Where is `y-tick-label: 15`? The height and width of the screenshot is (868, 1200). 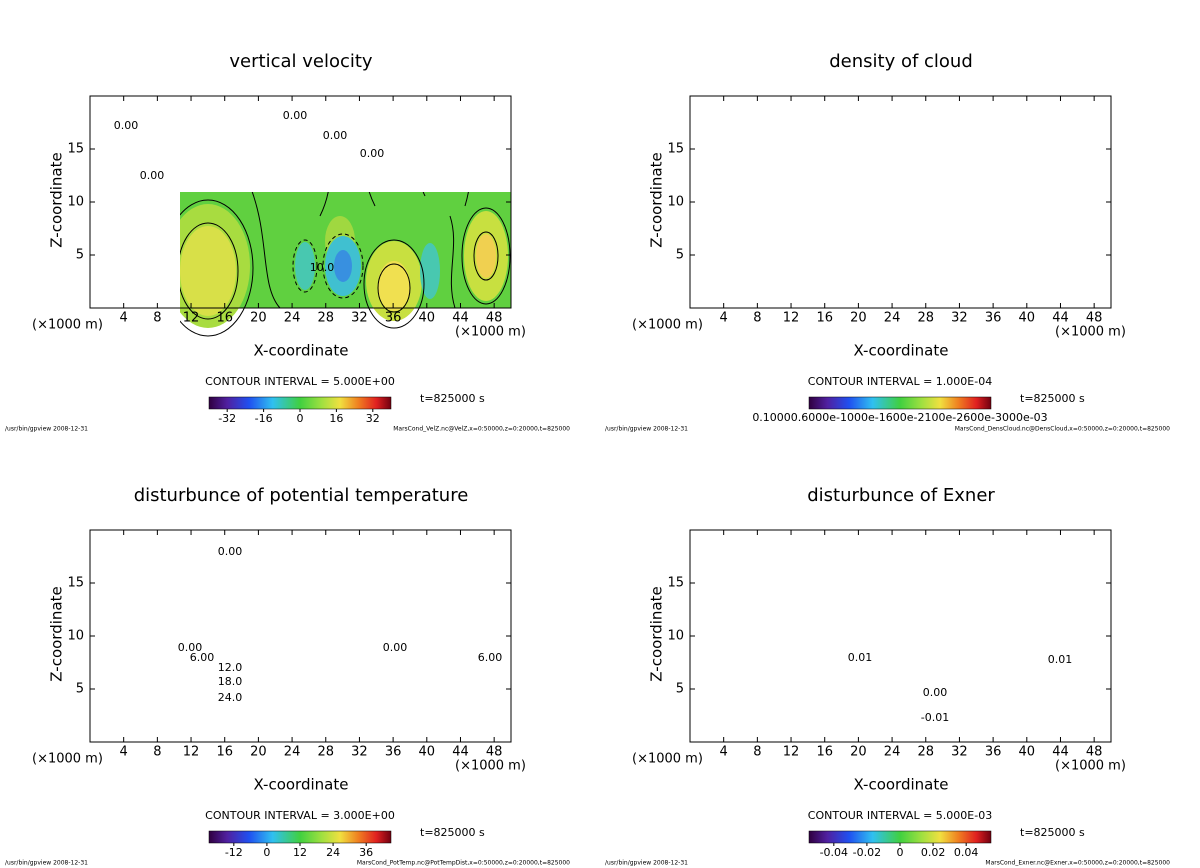 y-tick-label: 15 is located at coordinates (75, 583).